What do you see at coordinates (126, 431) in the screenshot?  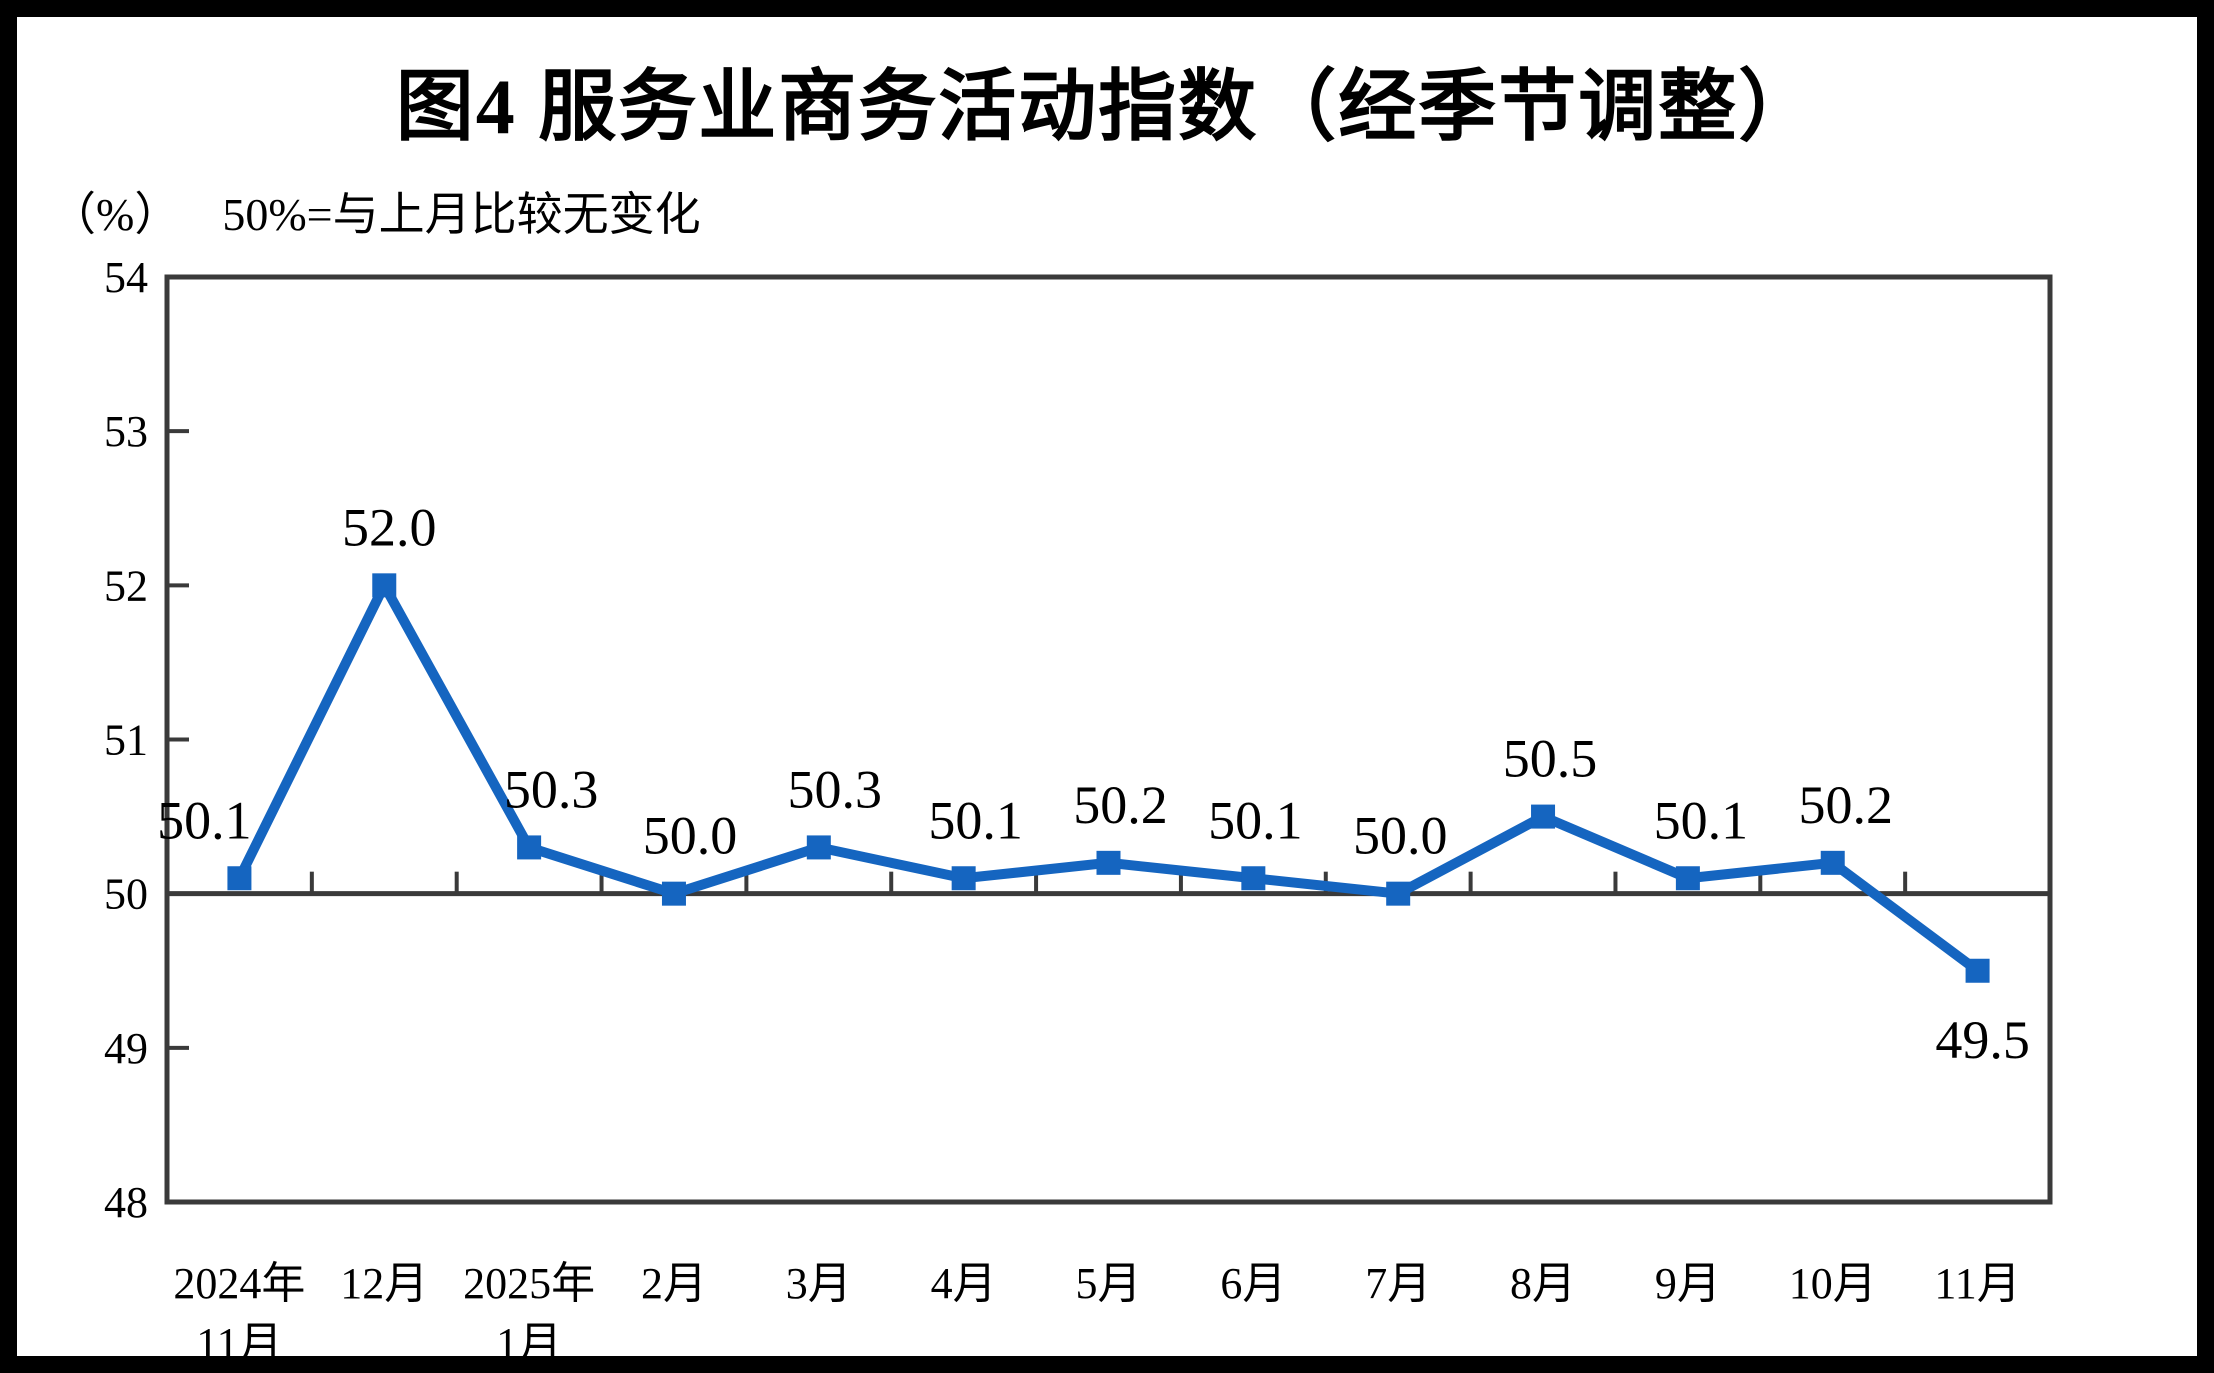 I see `y-tick-label: 53` at bounding box center [126, 431].